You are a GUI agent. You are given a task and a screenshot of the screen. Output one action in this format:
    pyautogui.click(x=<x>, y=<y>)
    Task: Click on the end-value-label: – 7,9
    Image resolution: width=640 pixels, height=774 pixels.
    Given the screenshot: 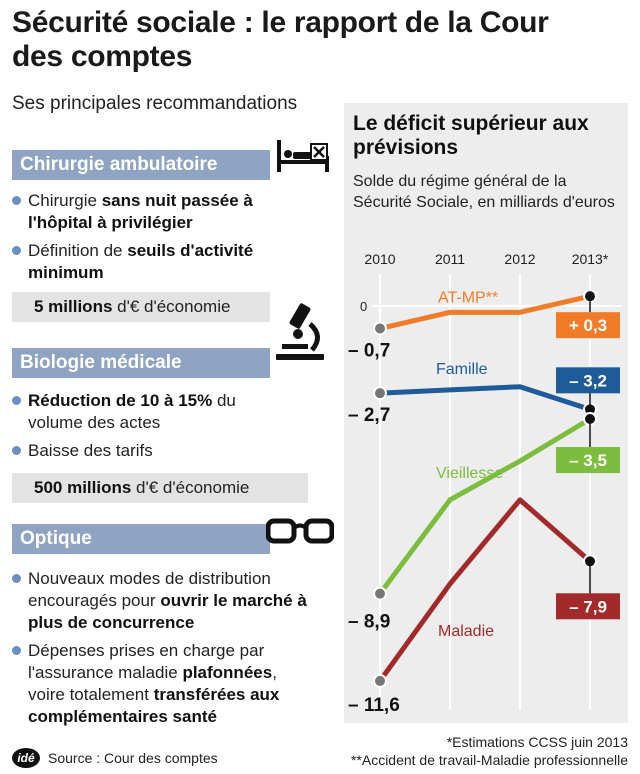 What is the action you would take?
    pyautogui.click(x=588, y=606)
    